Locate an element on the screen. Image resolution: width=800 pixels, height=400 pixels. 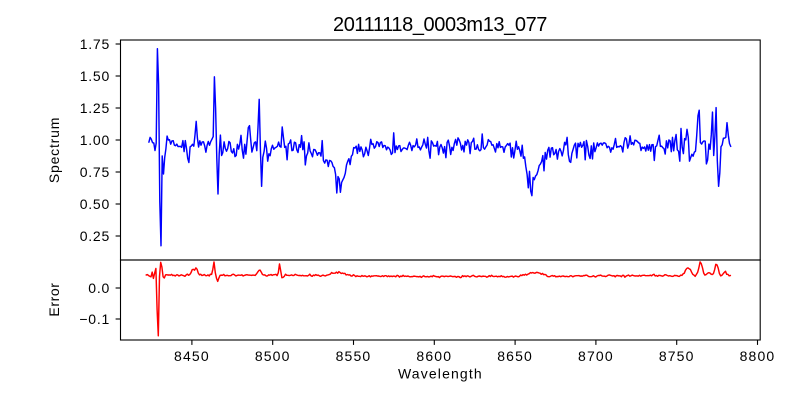
svg-text: 1.25 is located at coordinates (95, 108).